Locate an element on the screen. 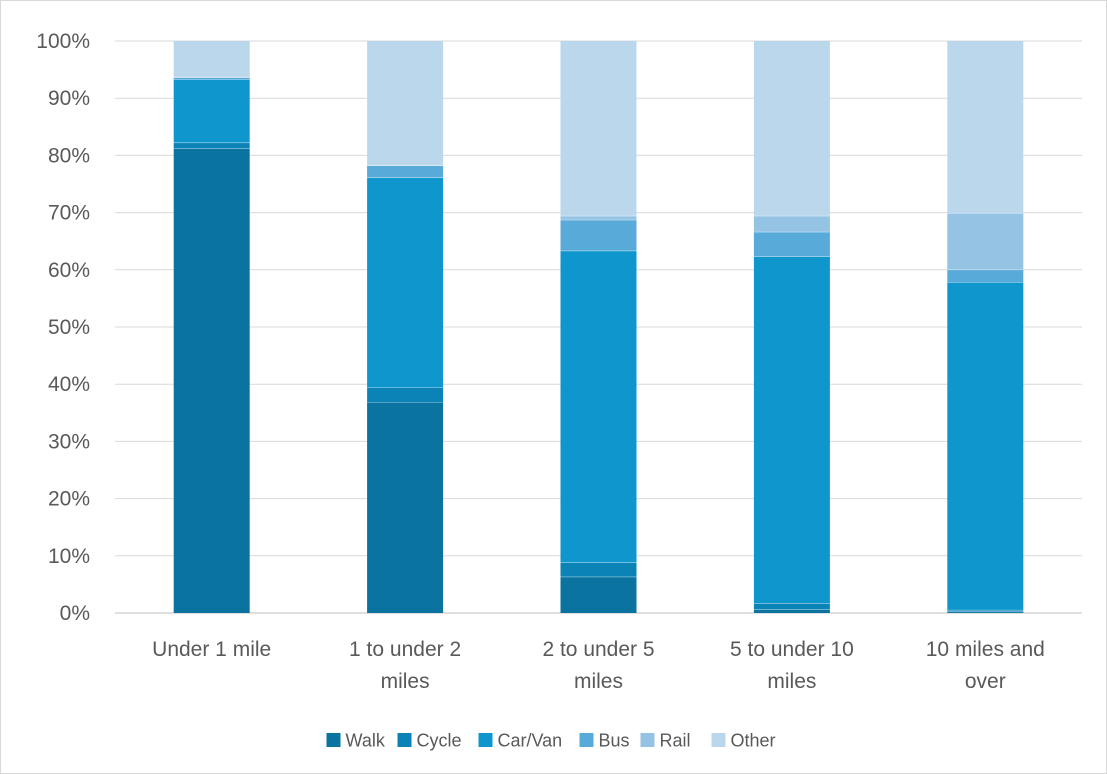 The height and width of the screenshot is (774, 1107). x-category-label: over is located at coordinates (985, 681).